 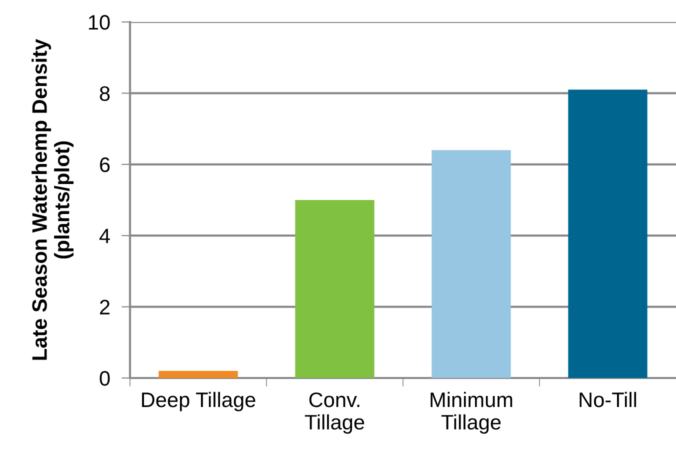 I want to click on y-tick-label: 6, so click(x=105, y=164).